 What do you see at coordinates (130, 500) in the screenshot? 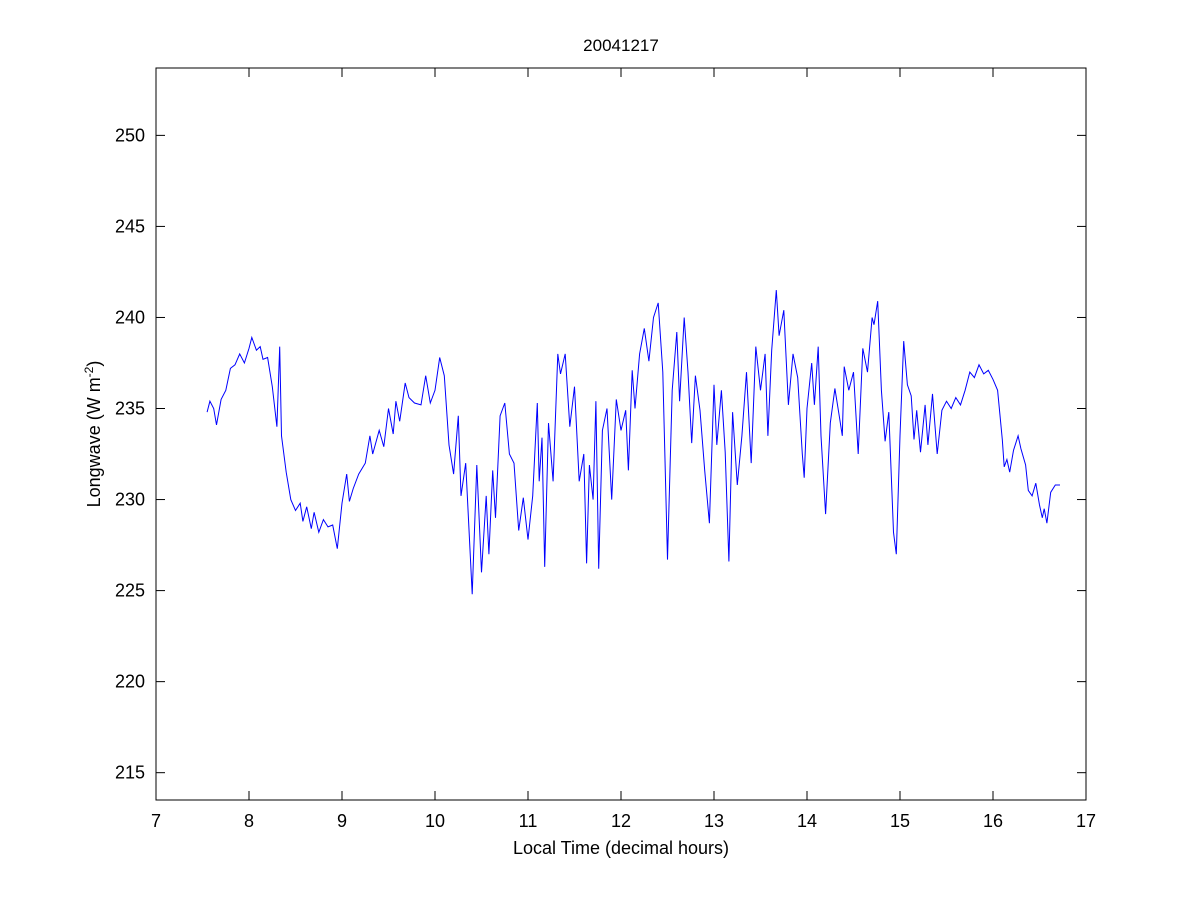
I see `y-tick-label: 230` at bounding box center [130, 500].